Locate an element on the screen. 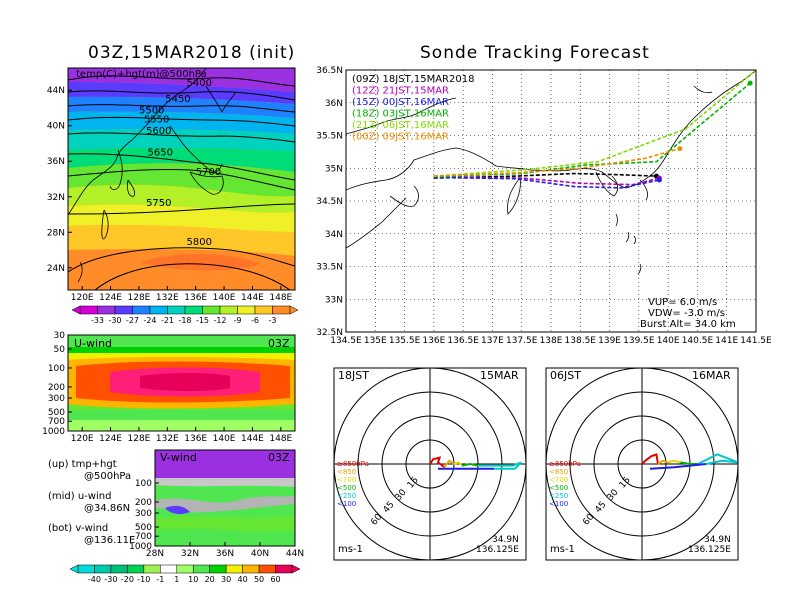  map-x-tick-label: 140E is located at coordinates (224, 298).